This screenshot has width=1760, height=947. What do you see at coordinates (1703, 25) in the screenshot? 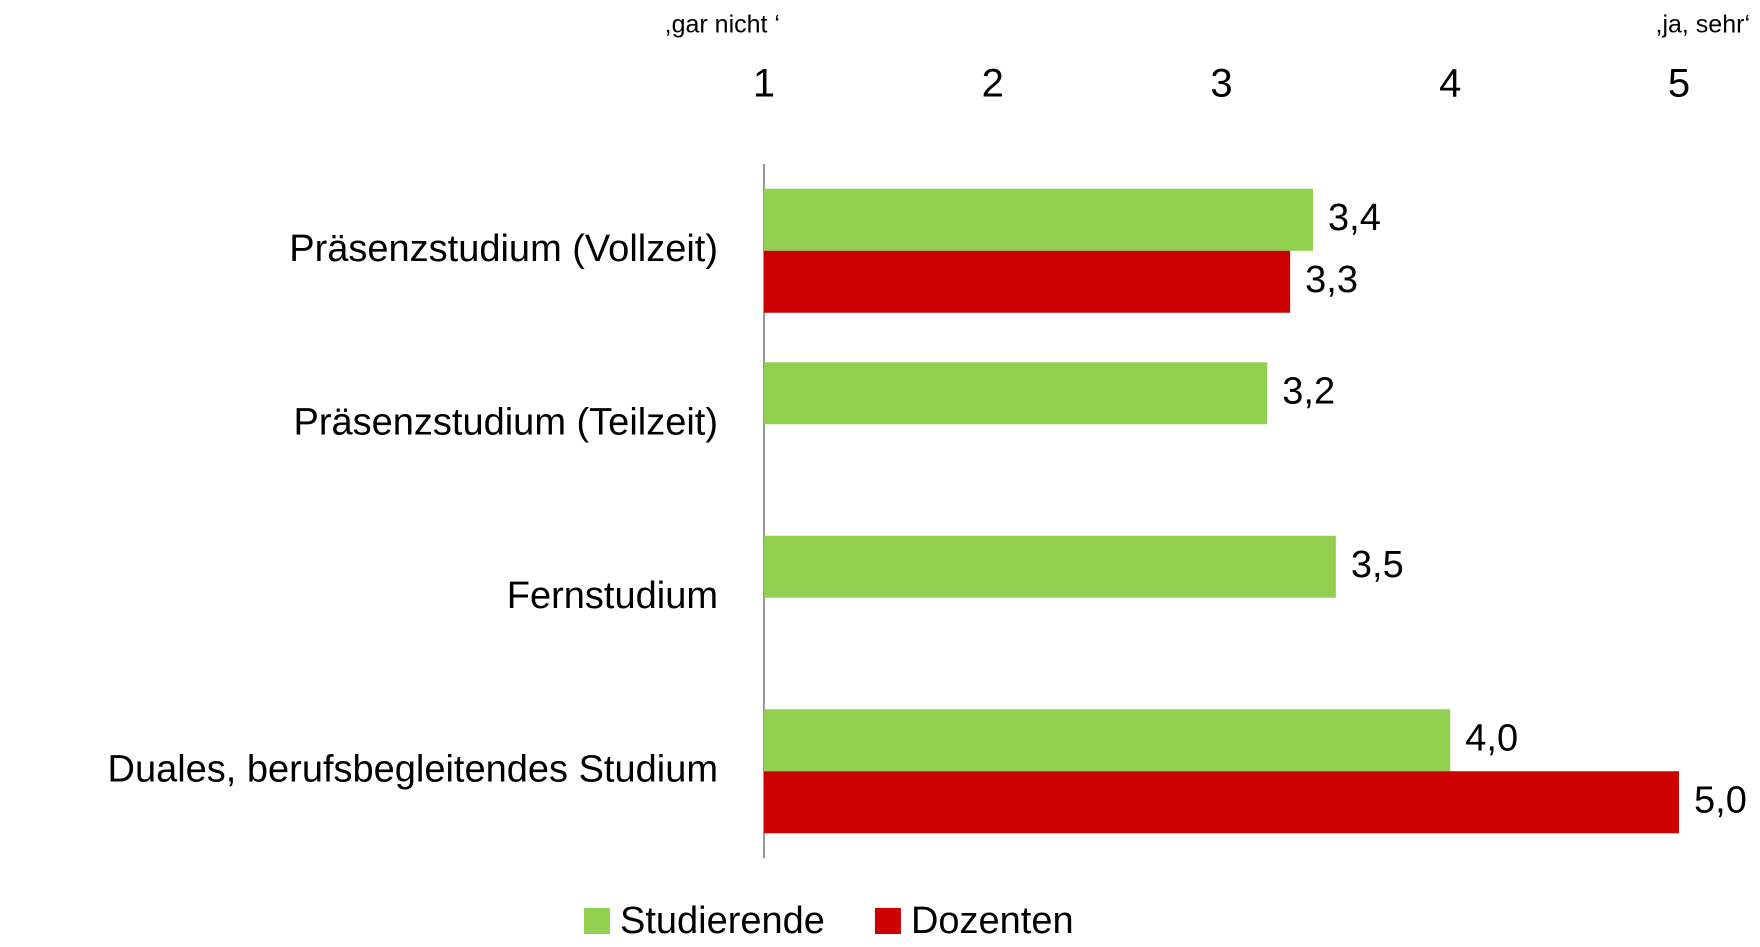
I see `annotation: ,ja, sehr‘` at bounding box center [1703, 25].